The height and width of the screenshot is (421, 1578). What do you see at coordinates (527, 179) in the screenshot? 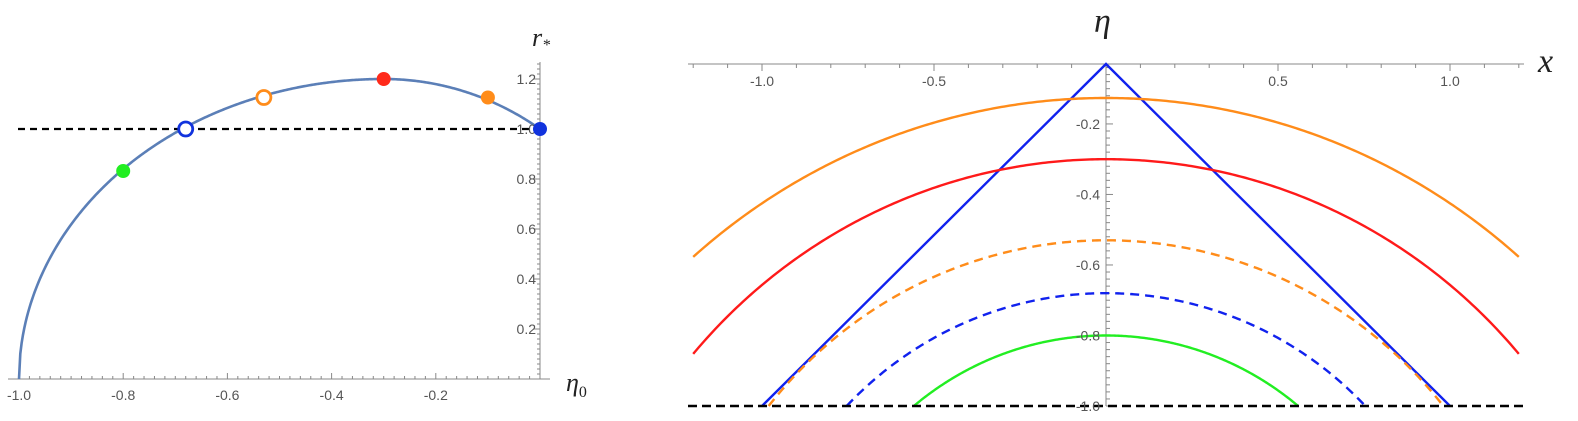
I see `y-tick-label: 0.8` at bounding box center [527, 179].